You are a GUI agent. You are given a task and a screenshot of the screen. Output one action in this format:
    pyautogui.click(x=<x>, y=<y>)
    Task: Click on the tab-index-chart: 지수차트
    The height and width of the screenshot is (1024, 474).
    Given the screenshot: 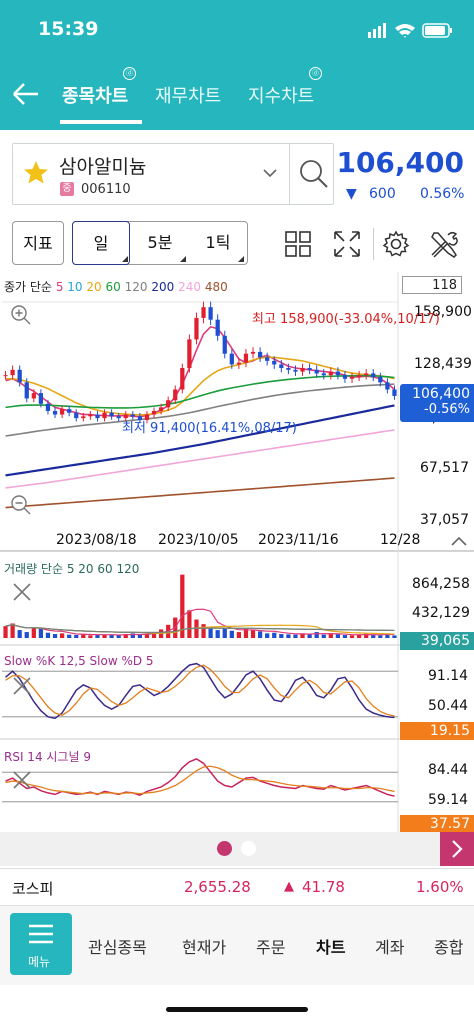 What is the action you would take?
    pyautogui.click(x=281, y=96)
    